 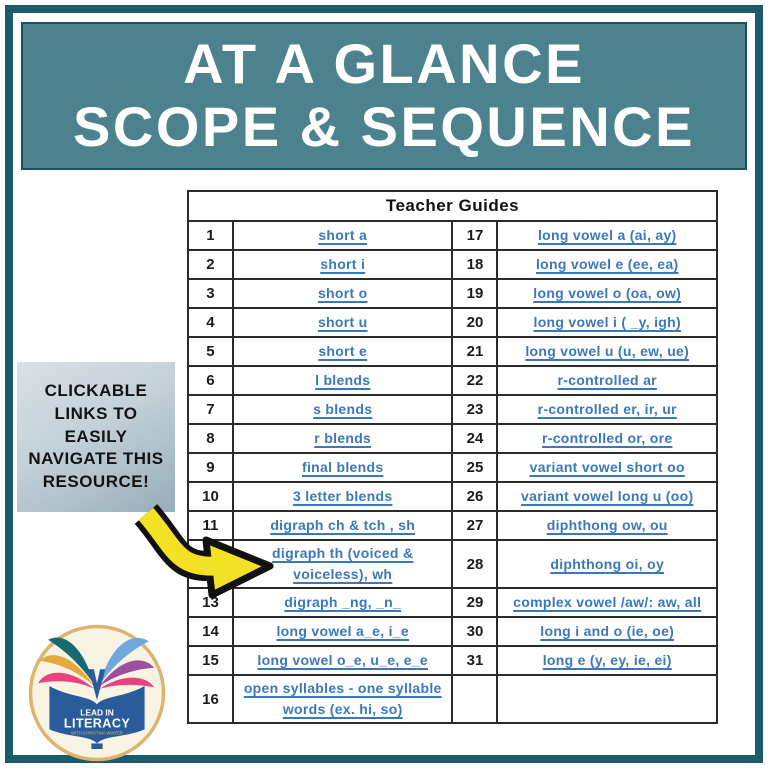 I want to click on guide-link: variant vowel long u (oo), so click(x=607, y=496).